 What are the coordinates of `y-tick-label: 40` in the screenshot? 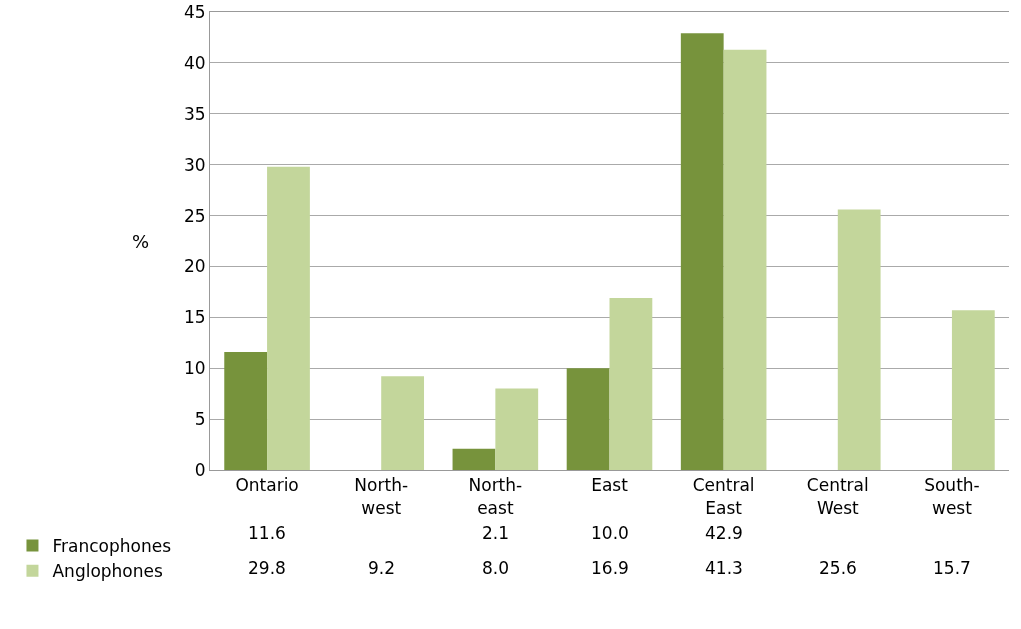 It's located at (194, 62).